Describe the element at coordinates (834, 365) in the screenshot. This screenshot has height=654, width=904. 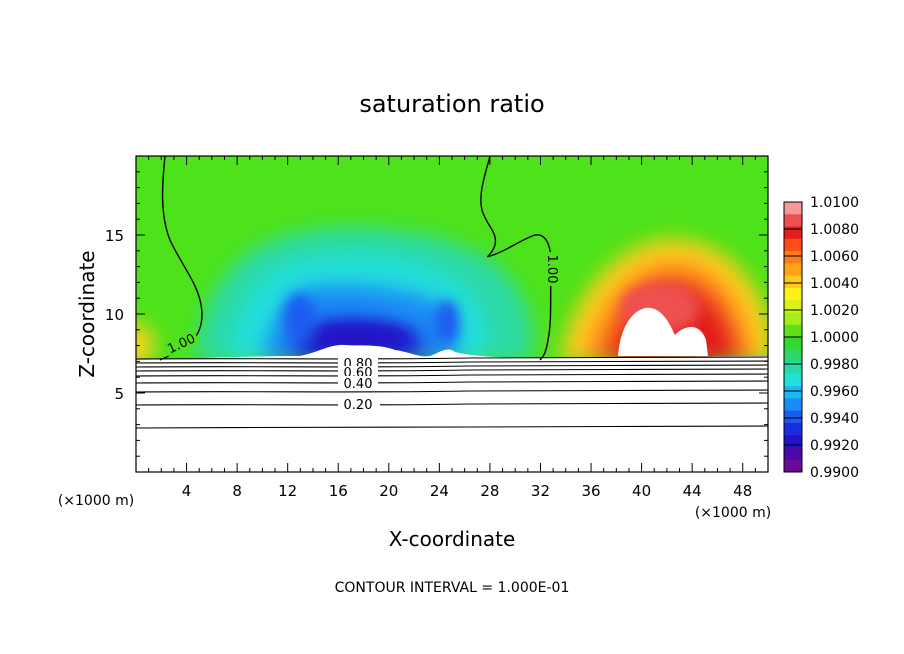
I see `colorbar-label: 0.9980` at that location.